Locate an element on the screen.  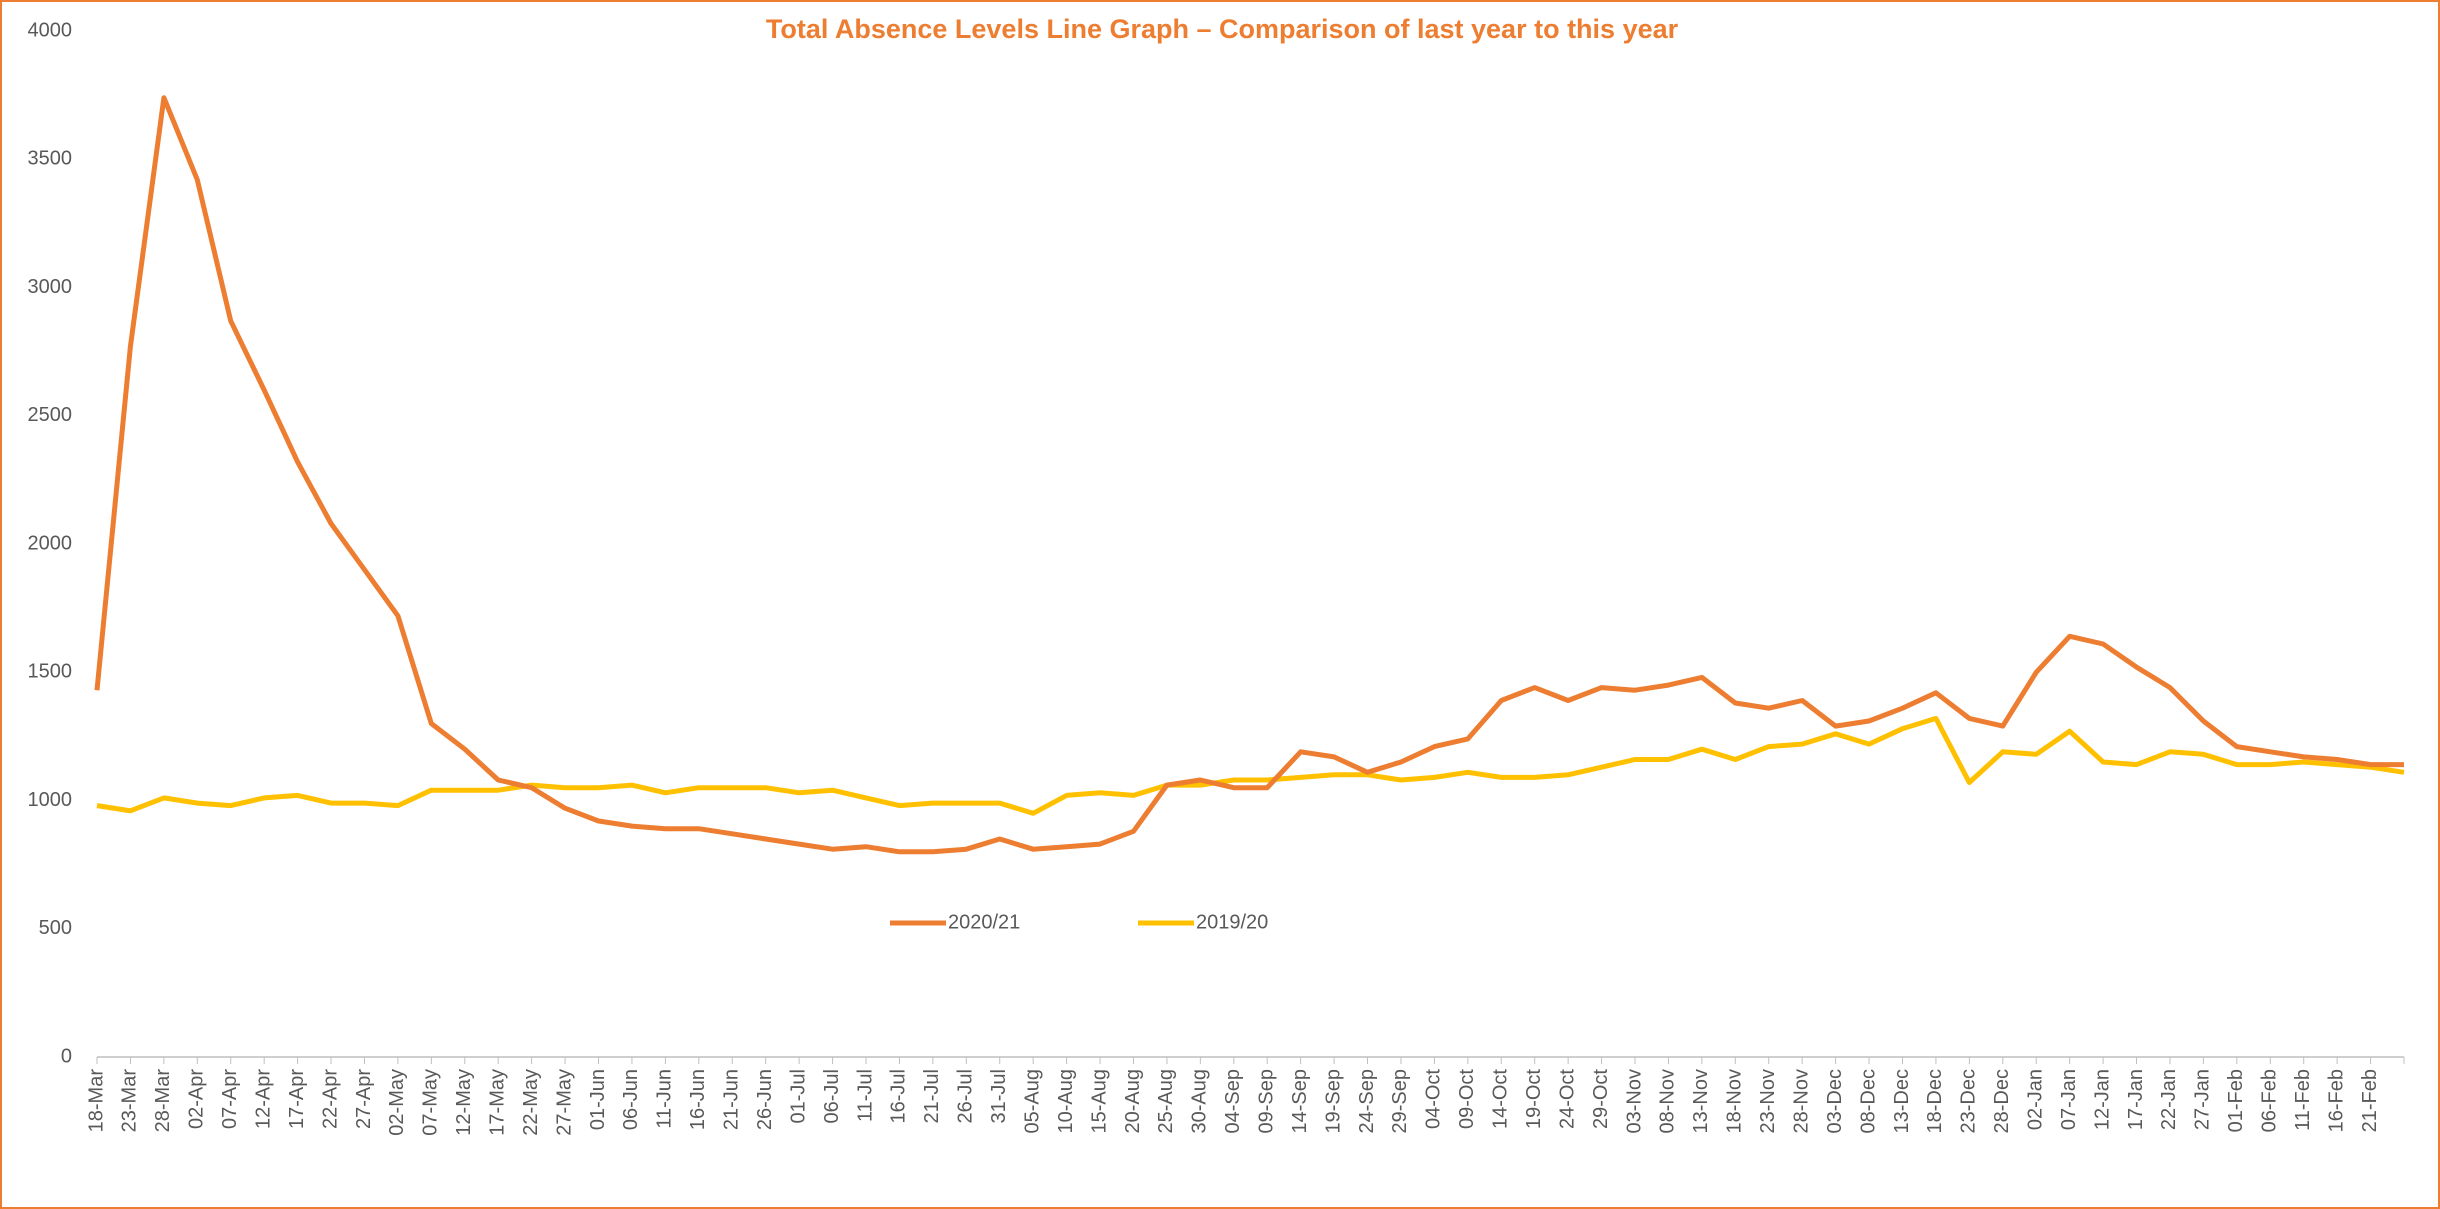
x-tick-label: 25-Aug is located at coordinates (1166, 1101).